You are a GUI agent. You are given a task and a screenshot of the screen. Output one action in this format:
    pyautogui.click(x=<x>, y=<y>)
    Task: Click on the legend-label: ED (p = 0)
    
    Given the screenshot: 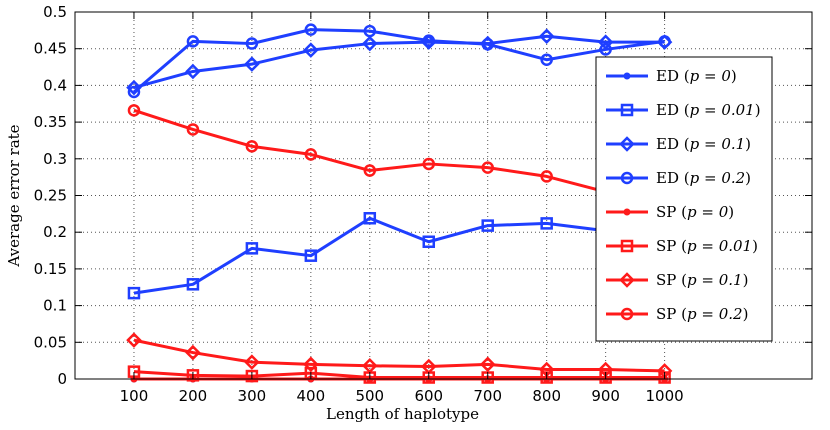 What is the action you would take?
    pyautogui.click(x=696, y=76)
    